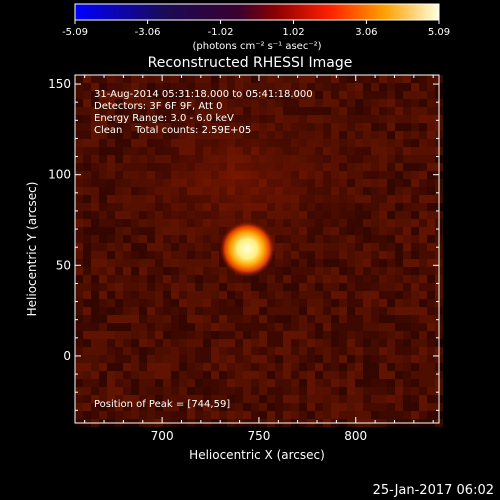 The height and width of the screenshot is (500, 500). What do you see at coordinates (63, 265) in the screenshot?
I see `y-tick-label: 50` at bounding box center [63, 265].